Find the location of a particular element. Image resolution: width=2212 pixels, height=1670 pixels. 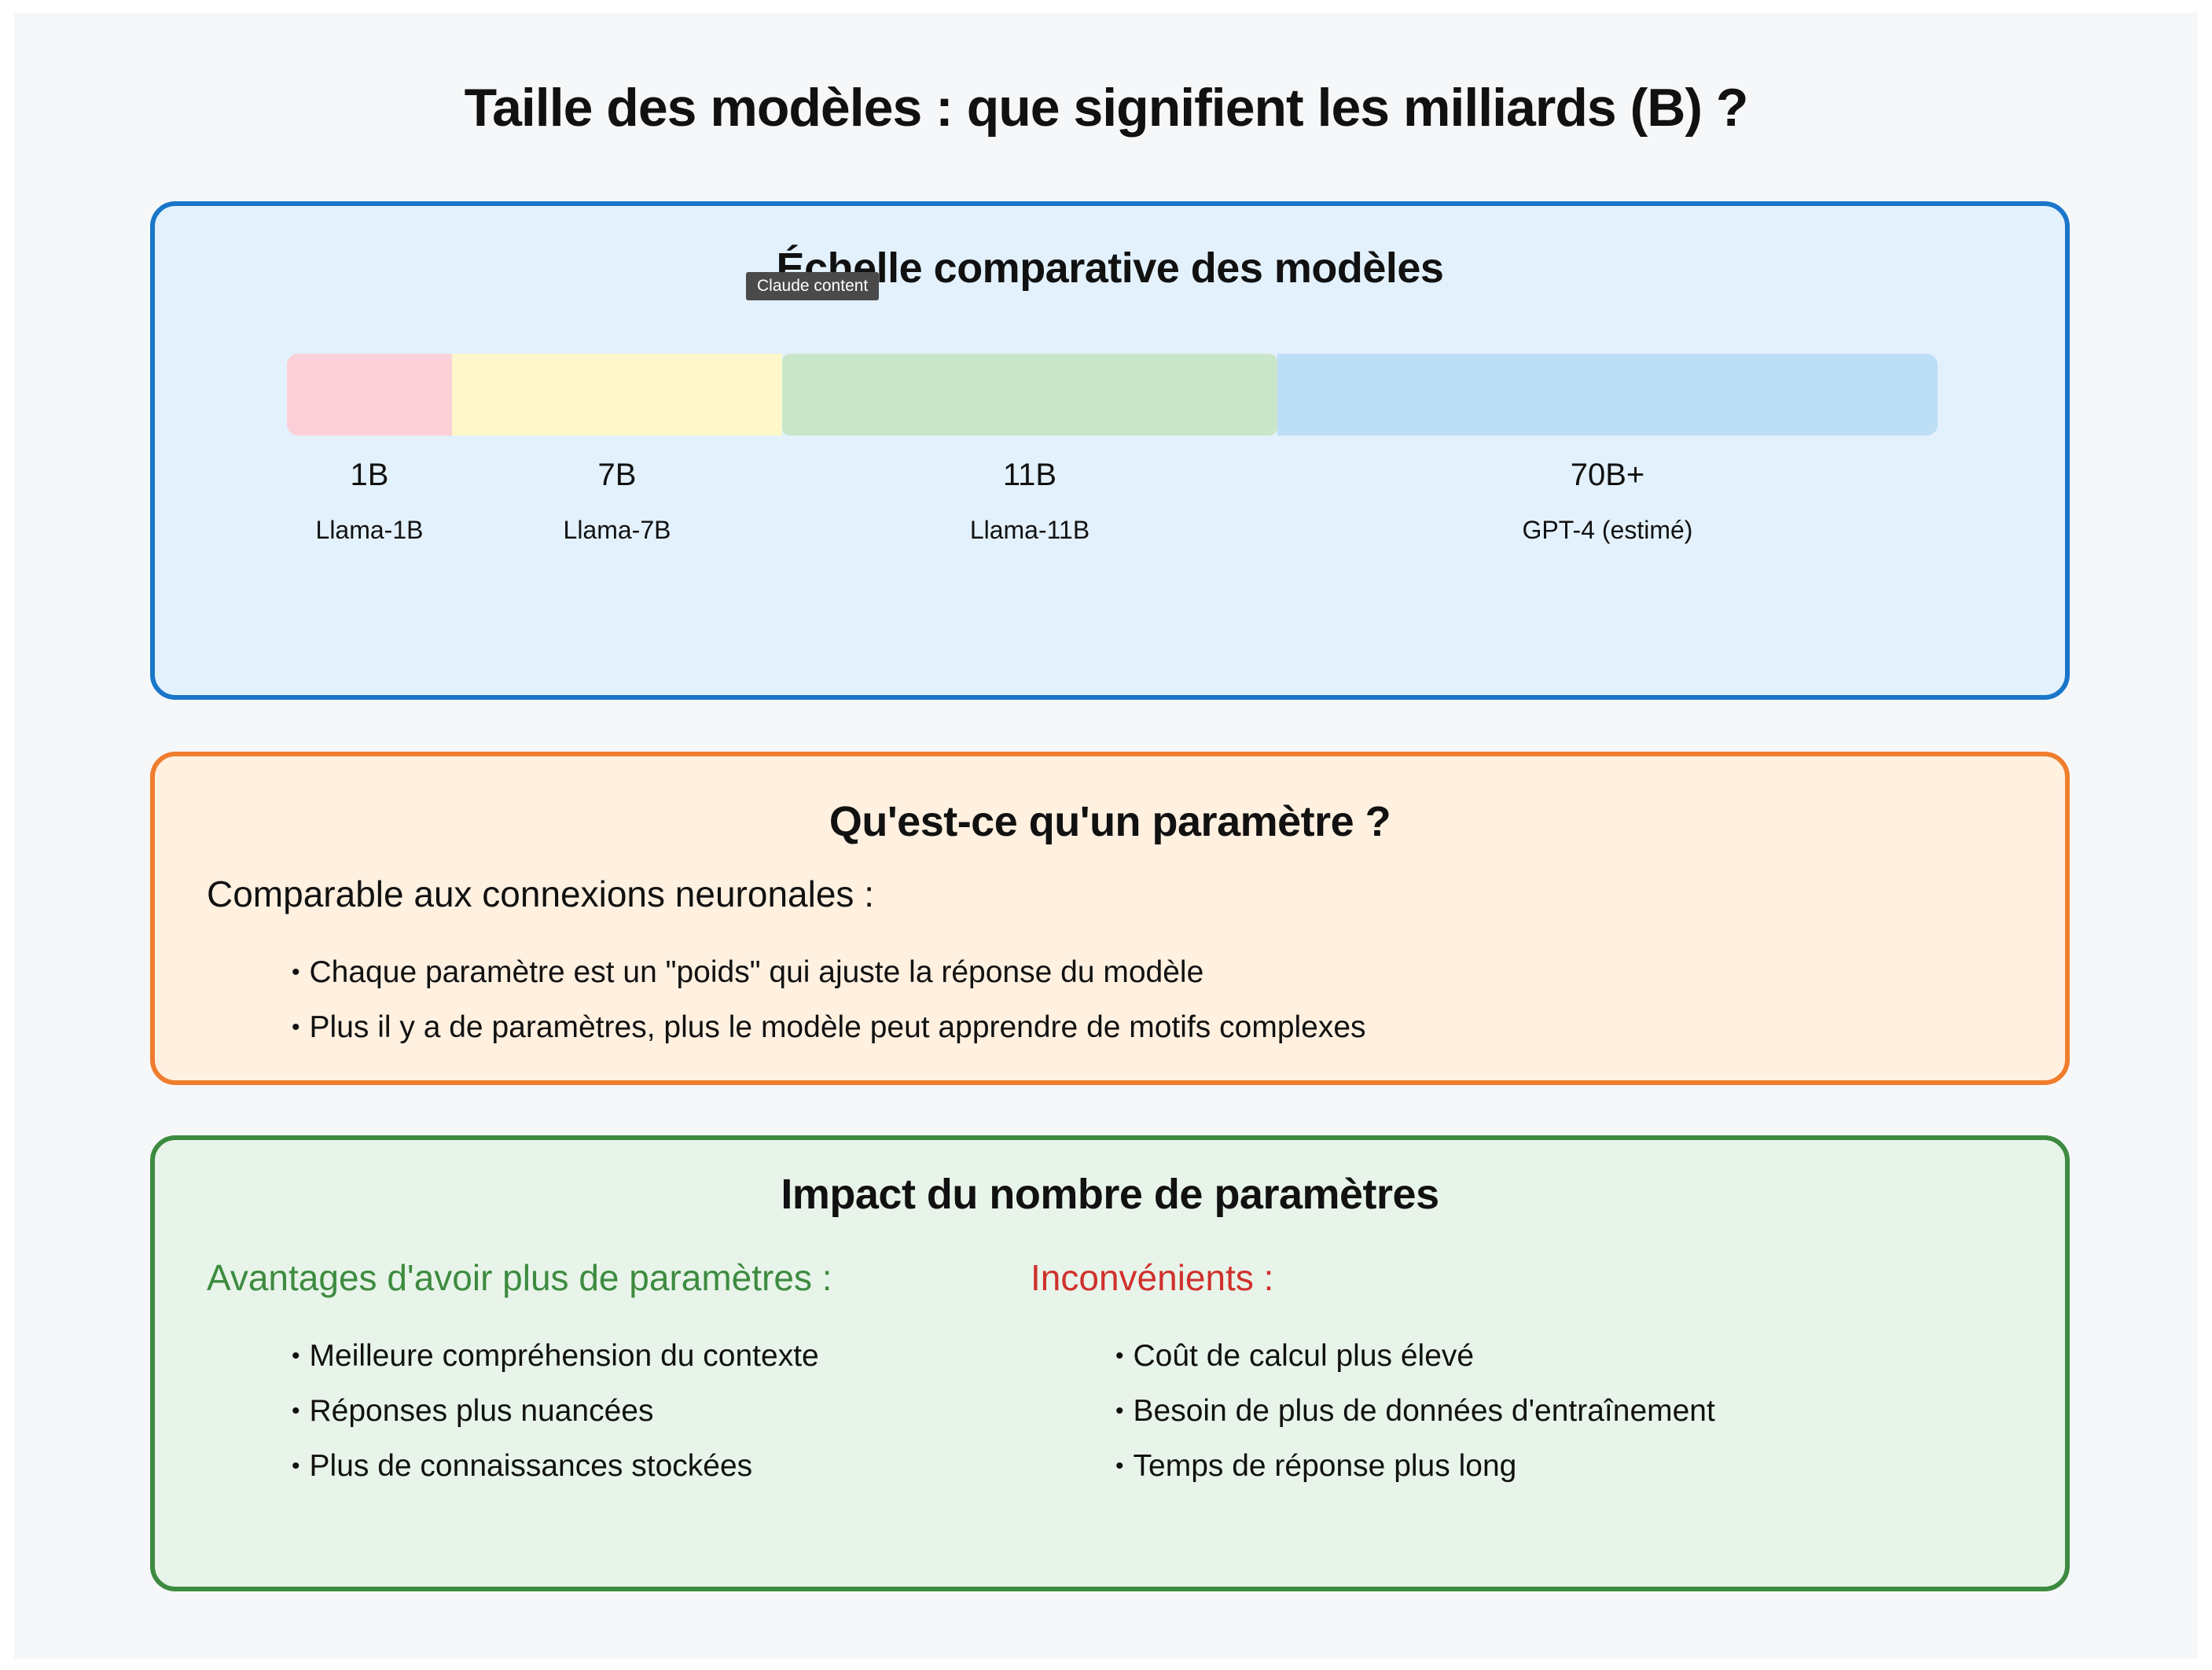

scale-segment-11b is located at coordinates (1029, 395).